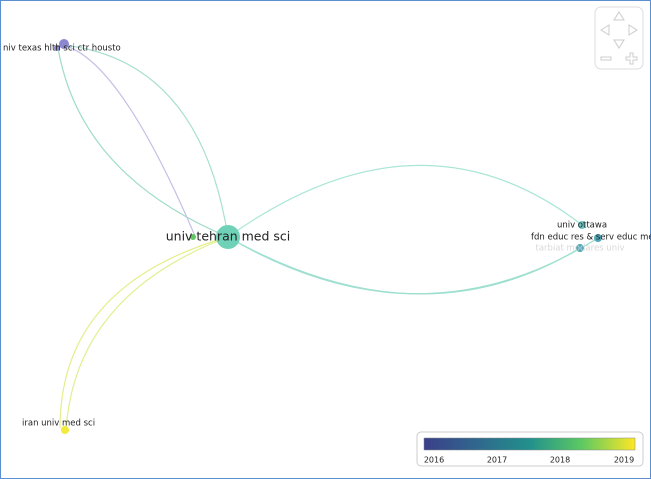 Image resolution: width=651 pixels, height=479 pixels. Describe the element at coordinates (591, 238) in the screenshot. I see `node-label: fdn educ res & serv educ me` at that location.